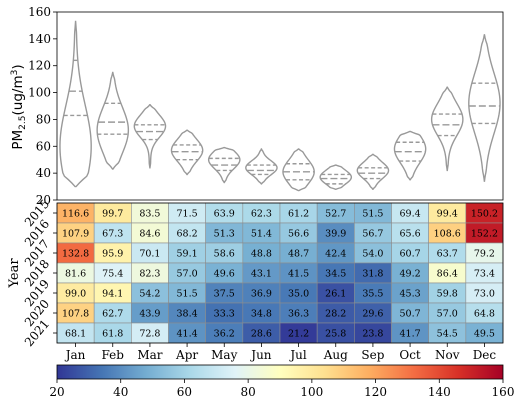 This screenshot has height=405, width=518. I want to click on heatmap-cell-value: 68.1, so click(75, 334).